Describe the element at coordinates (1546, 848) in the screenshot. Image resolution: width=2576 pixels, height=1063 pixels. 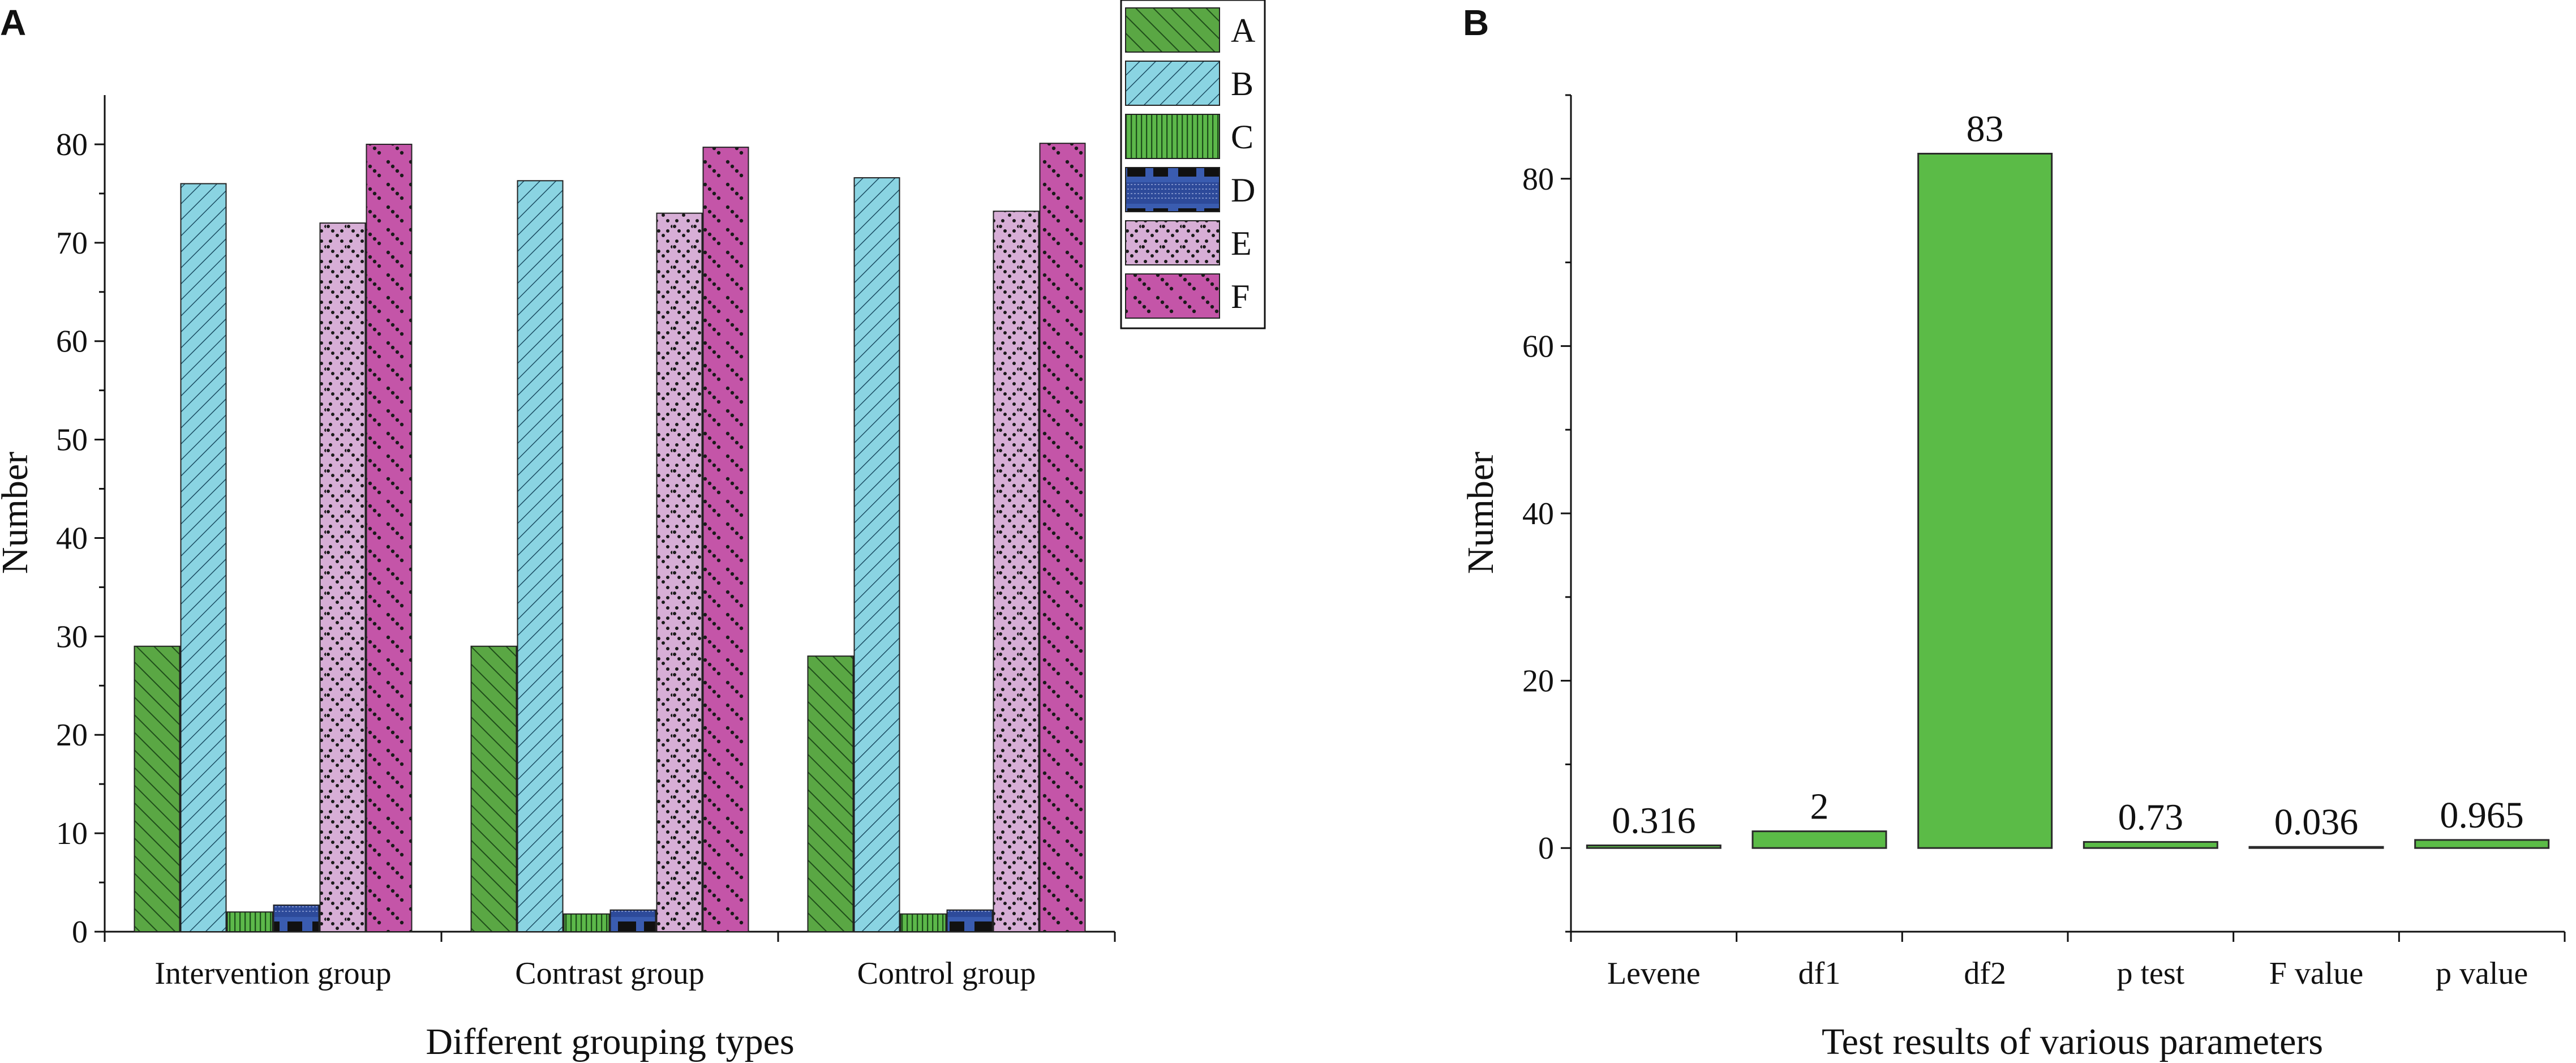
I see `panel-b-y-tick-label: 0` at that location.